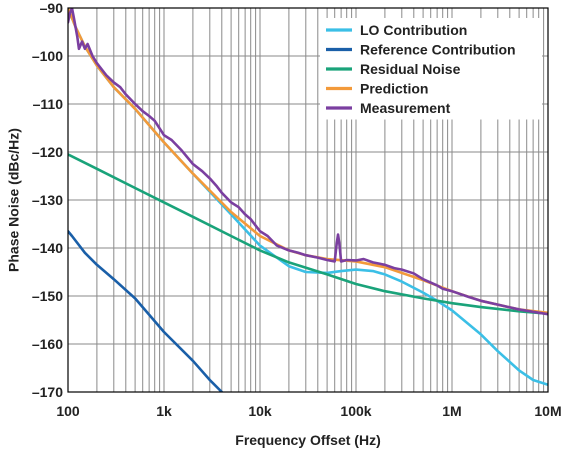 This screenshot has height=453, width=563. What do you see at coordinates (405, 108) in the screenshot?
I see `legend-label-measurement: Measurement` at bounding box center [405, 108].